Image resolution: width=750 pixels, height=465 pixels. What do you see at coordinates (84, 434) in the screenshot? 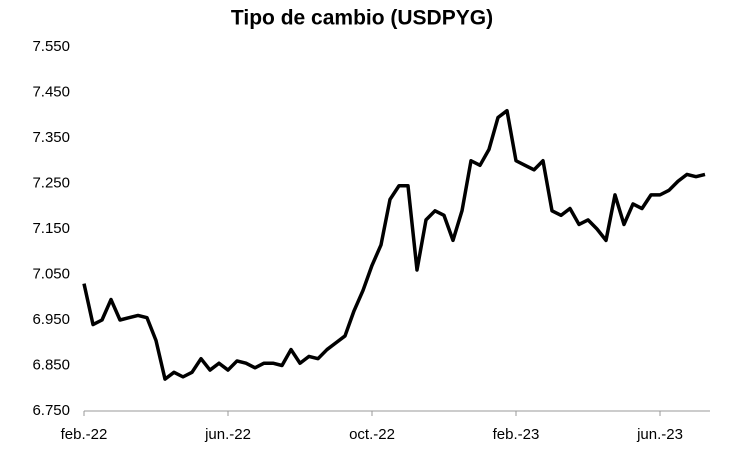
I see `x-tick-label: feb.-22` at bounding box center [84, 434].